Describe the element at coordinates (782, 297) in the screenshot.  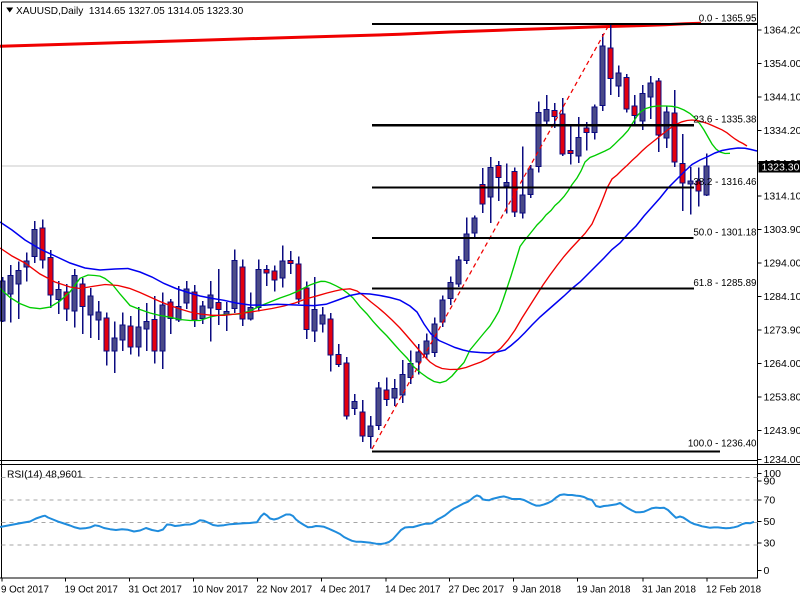
I see `svg-text: 1284.10` at that location.